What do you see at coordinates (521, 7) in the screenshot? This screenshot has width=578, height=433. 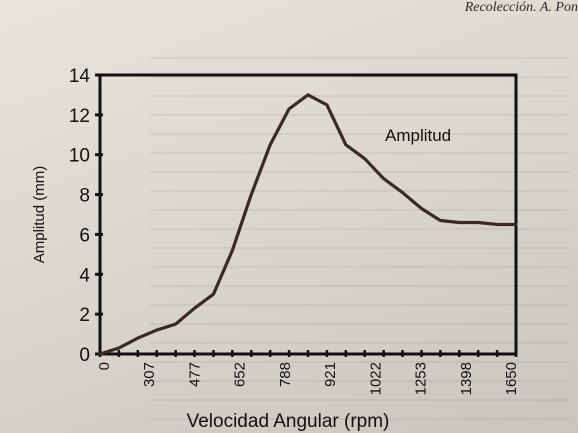 I see `running-head: Recolección. A. Pon` at bounding box center [521, 7].